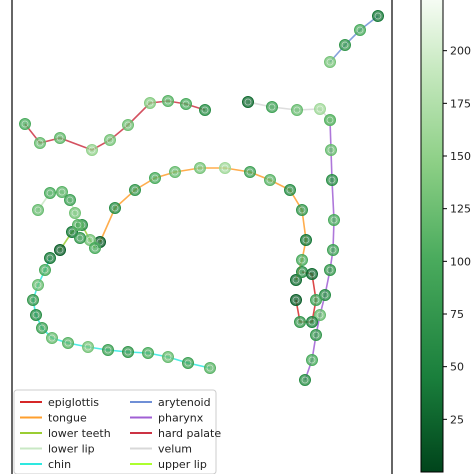 The width and height of the screenshot is (474, 474). Describe the element at coordinates (71, 449) in the screenshot. I see `legend-label-lower-lip: lower lip` at that location.